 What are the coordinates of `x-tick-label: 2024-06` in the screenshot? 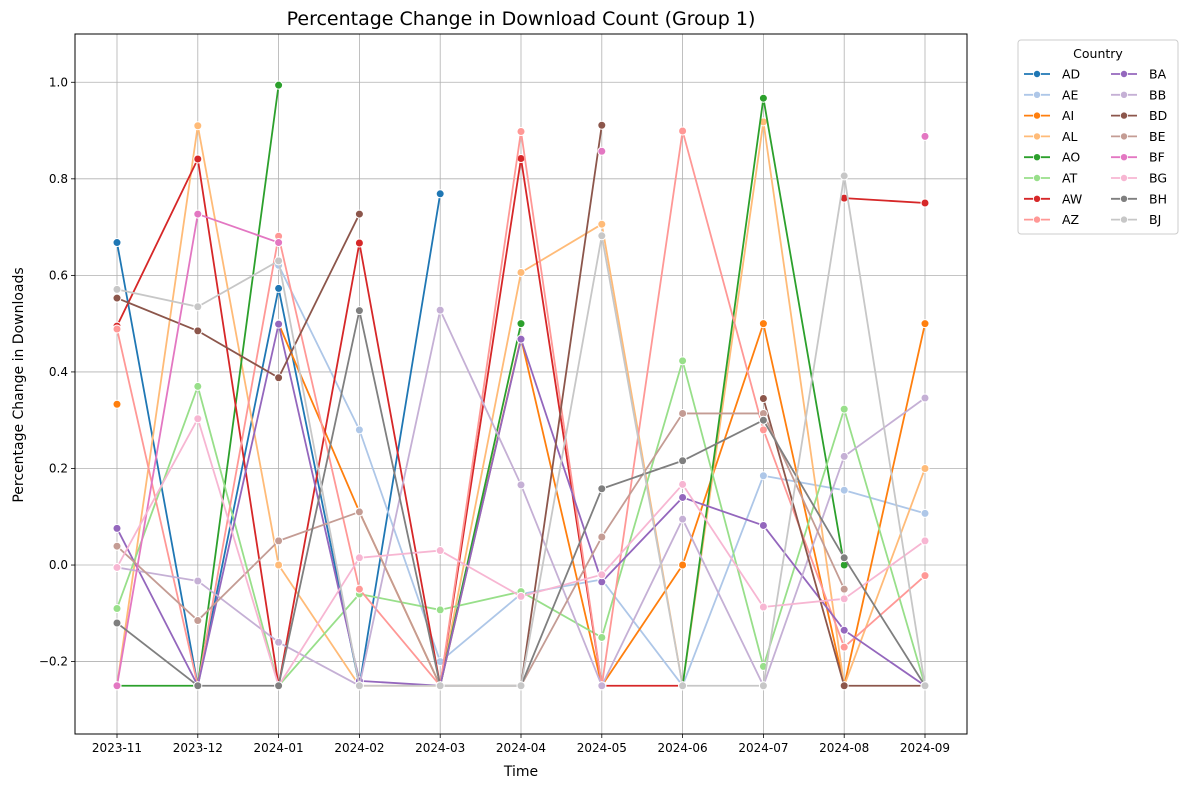 It's located at (683, 748).